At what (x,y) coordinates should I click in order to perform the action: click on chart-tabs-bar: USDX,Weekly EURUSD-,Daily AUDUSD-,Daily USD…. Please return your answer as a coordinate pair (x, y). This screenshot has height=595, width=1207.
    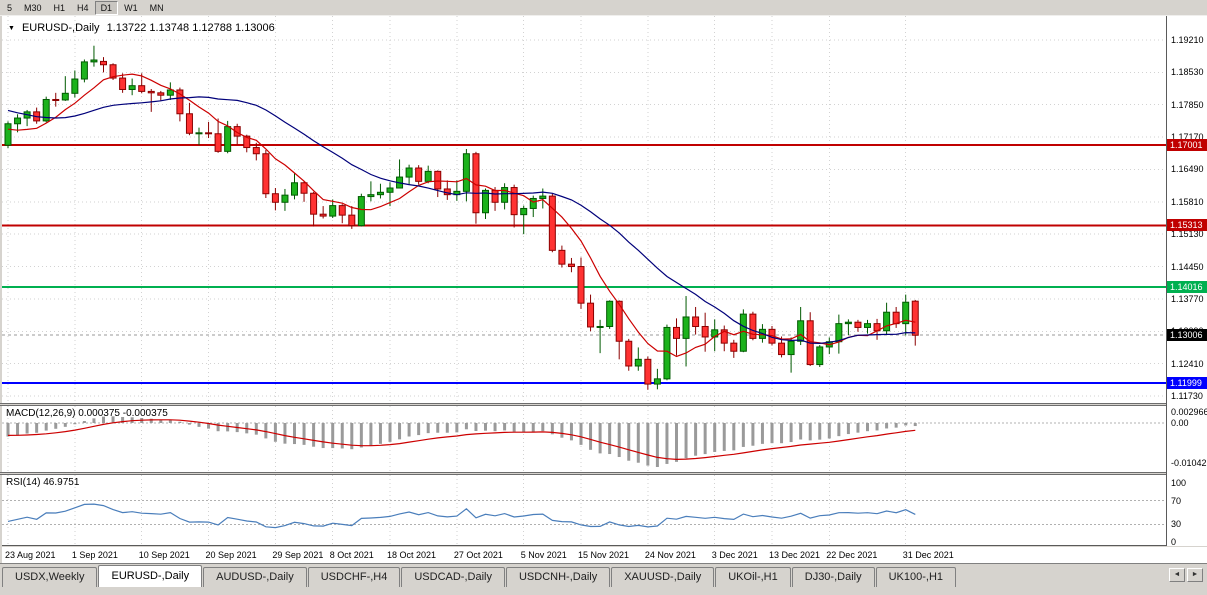
    Looking at the image, I should click on (603, 575).